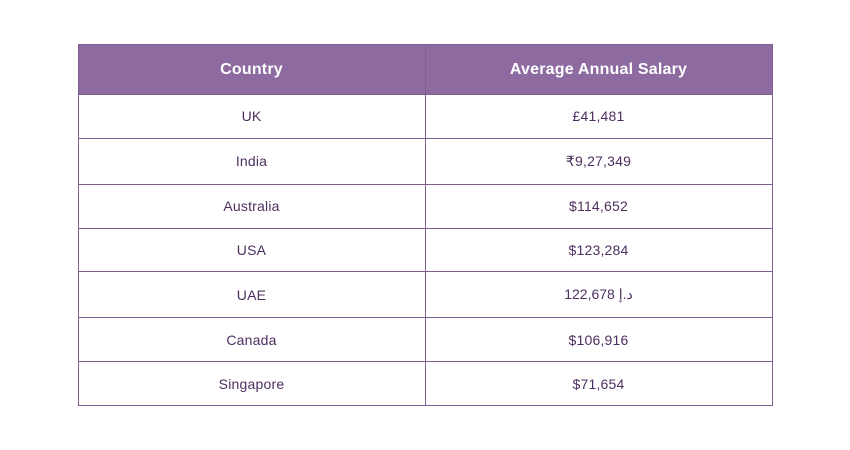 The image size is (850, 450). What do you see at coordinates (251, 161) in the screenshot?
I see `country-cell: India` at bounding box center [251, 161].